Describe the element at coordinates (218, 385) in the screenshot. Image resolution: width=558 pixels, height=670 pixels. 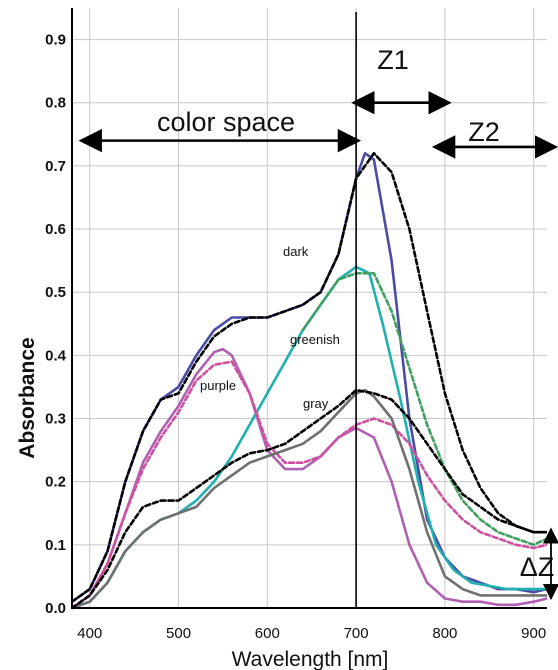
I see `purple-curve-label: purple` at that location.